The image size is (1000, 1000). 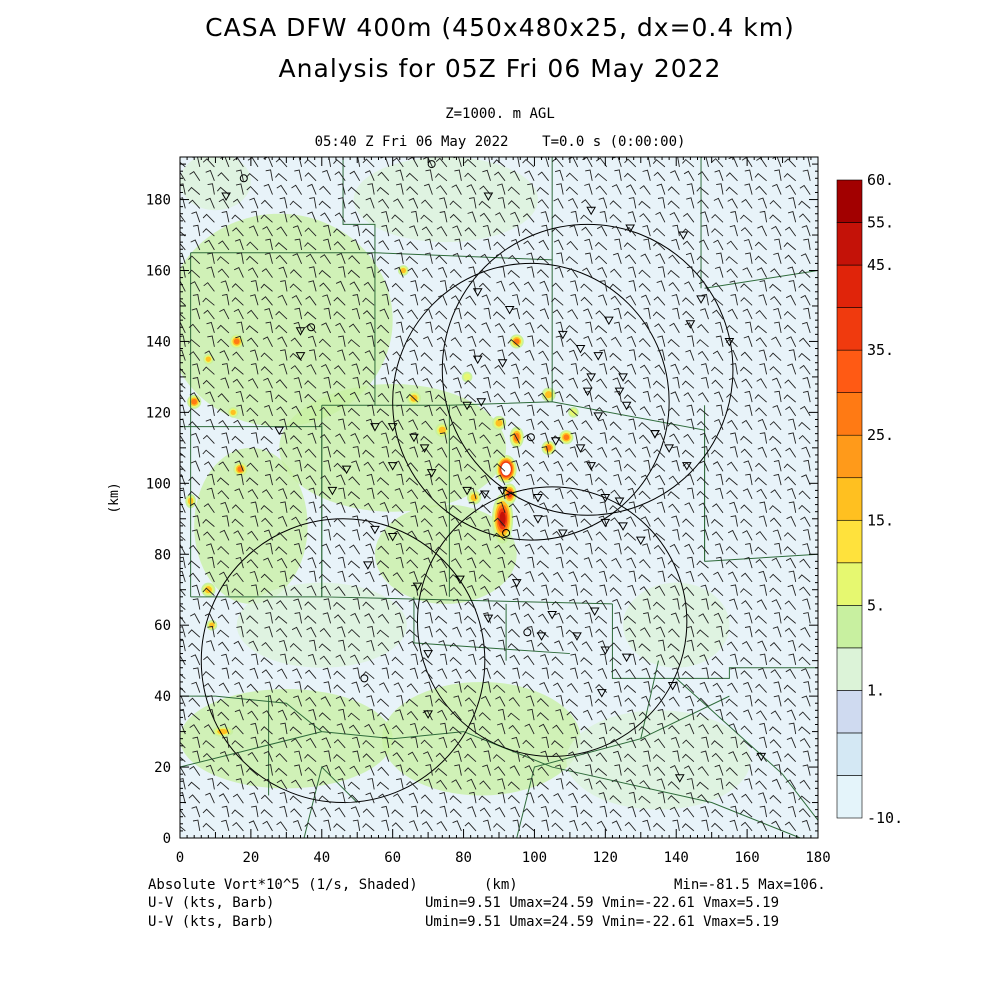 What do you see at coordinates (849, 201) in the screenshot?
I see `colorbar-swatch` at bounding box center [849, 201].